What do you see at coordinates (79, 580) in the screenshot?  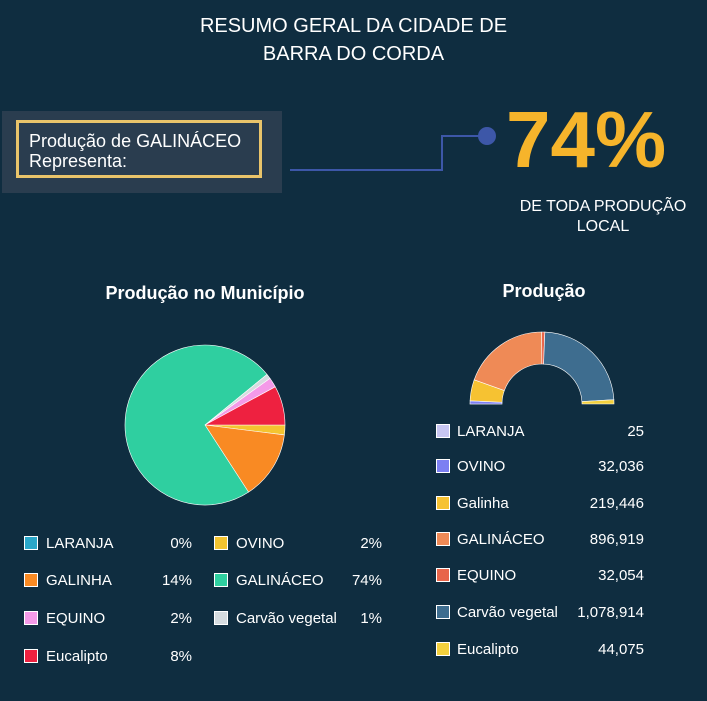 I see `legend-label: GALINHA` at bounding box center [79, 580].